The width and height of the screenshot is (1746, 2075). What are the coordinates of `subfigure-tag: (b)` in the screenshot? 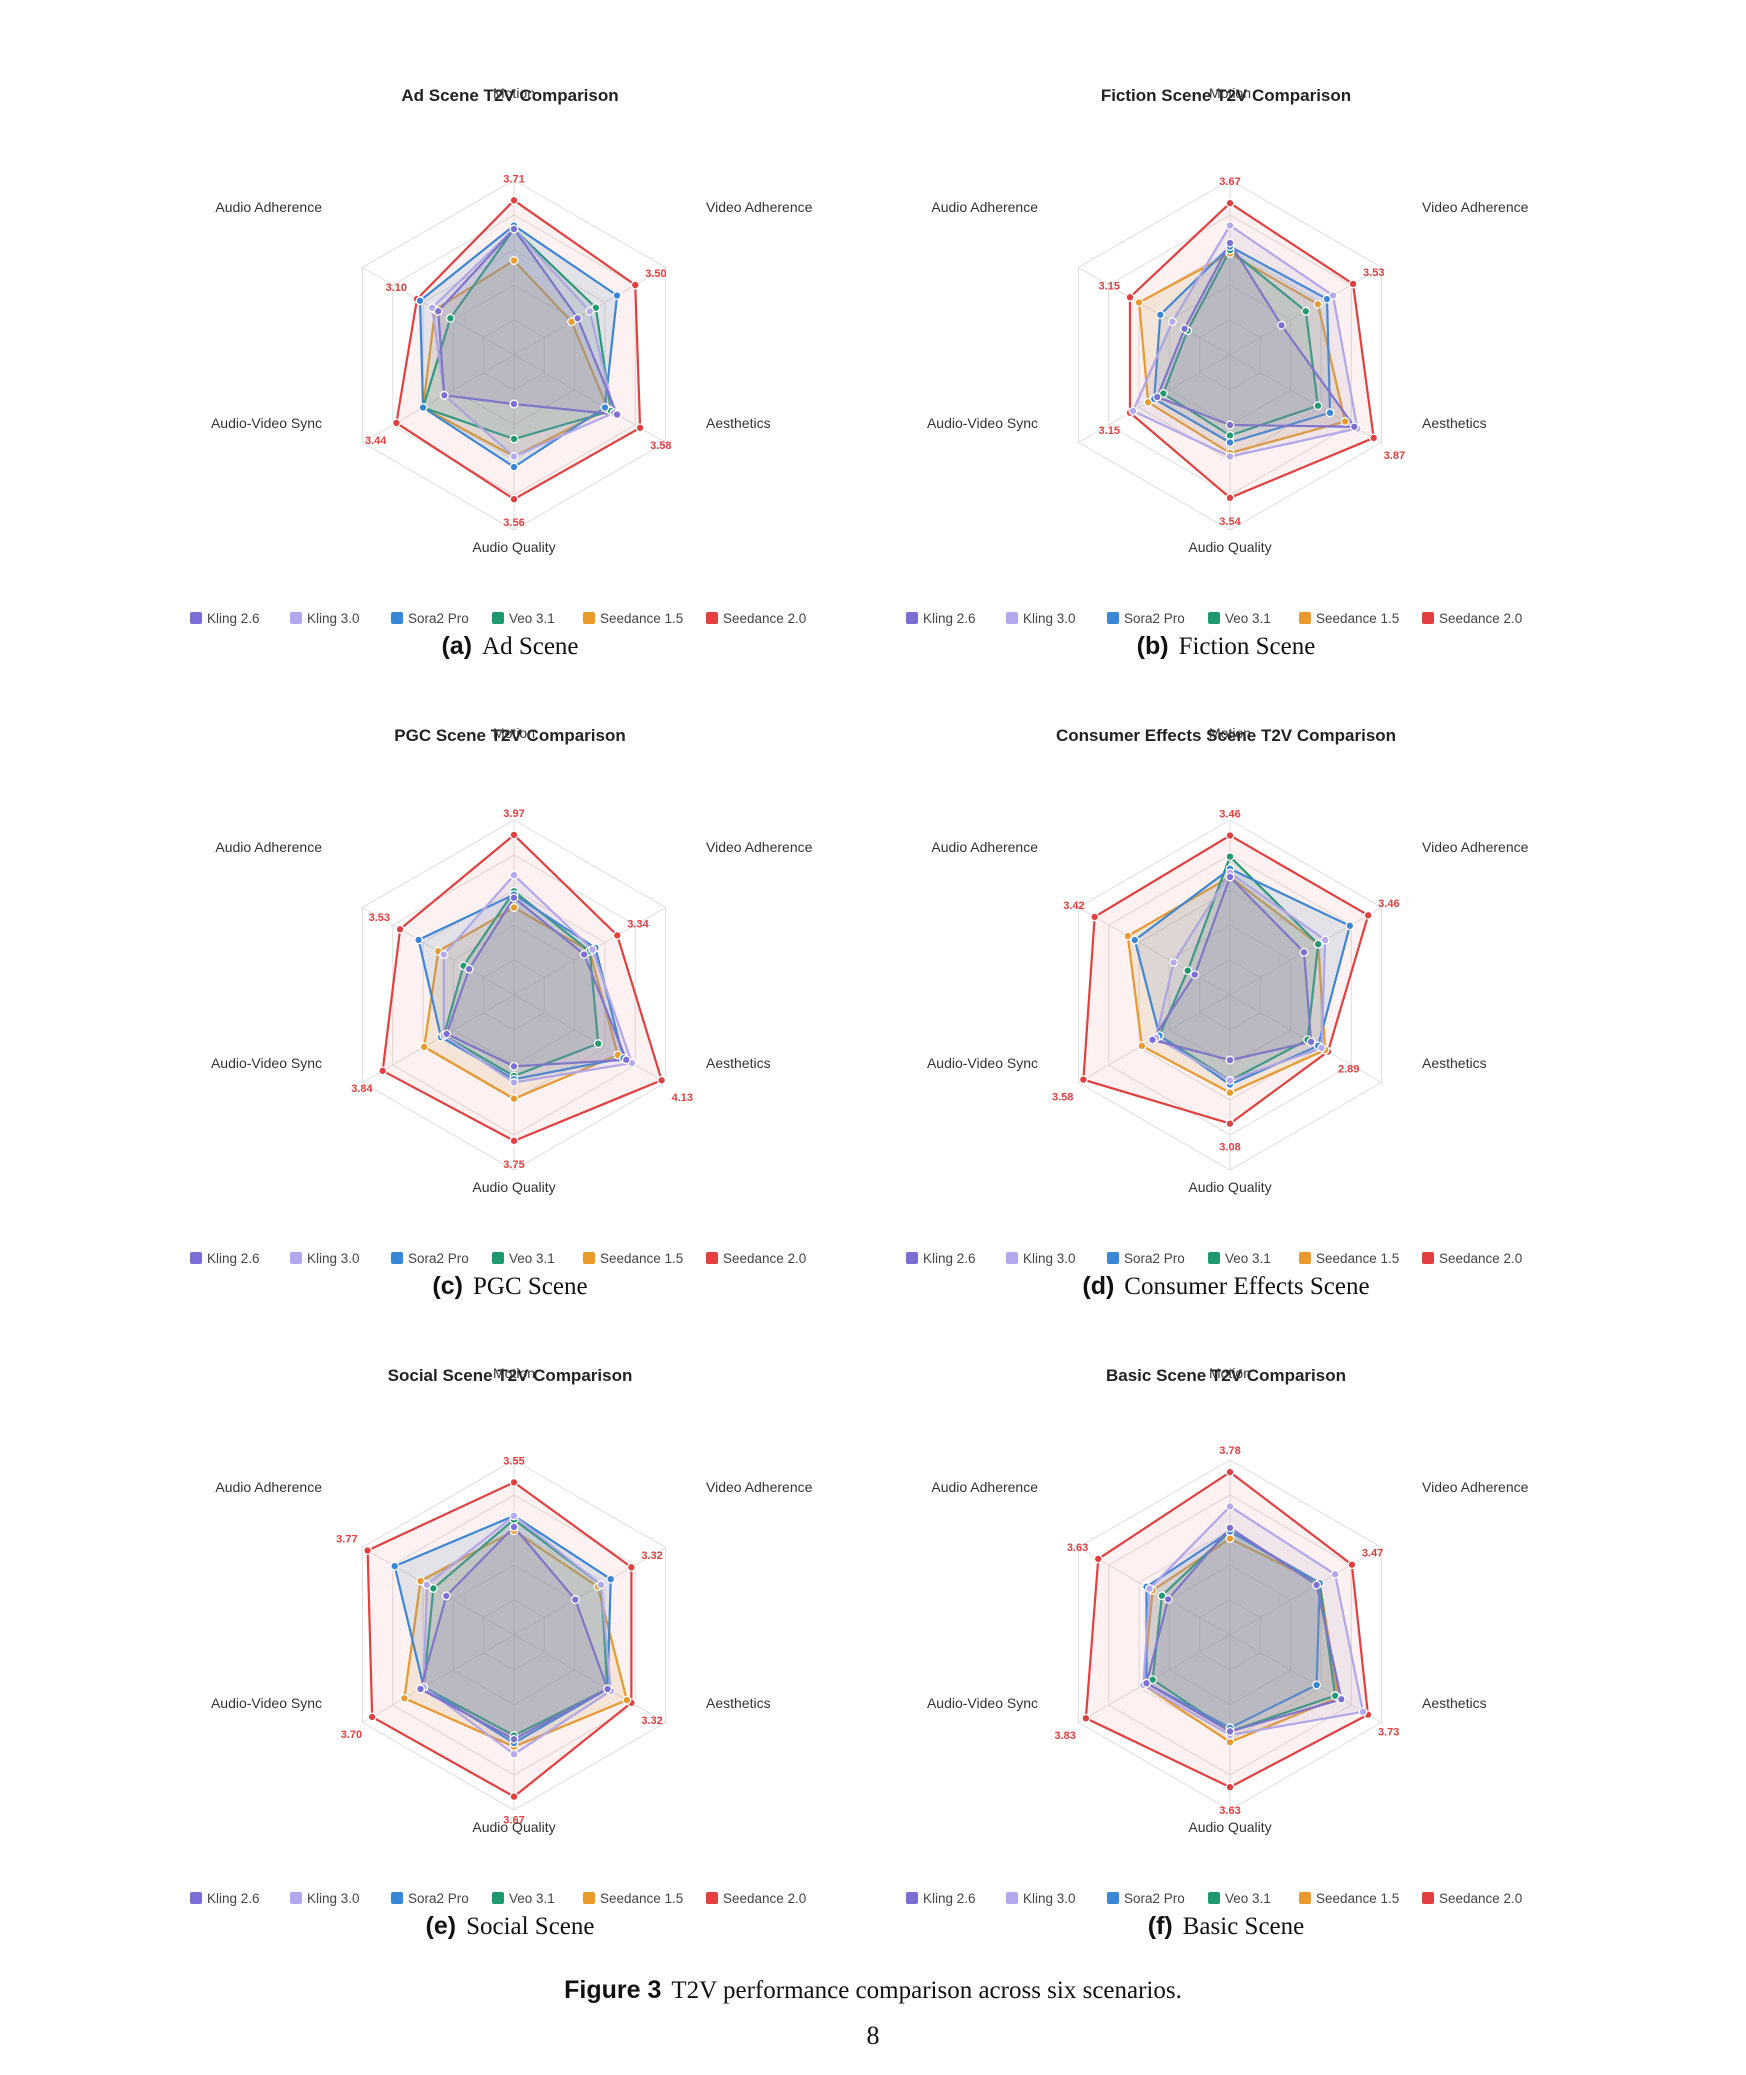 It's located at (1152, 646).